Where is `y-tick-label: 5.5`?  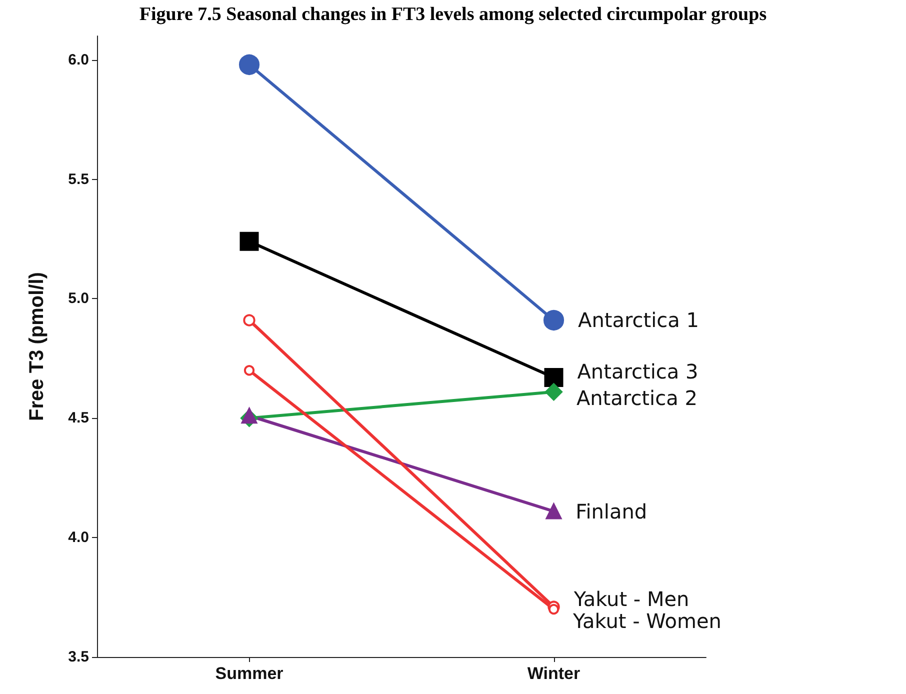
y-tick-label: 5.5 is located at coordinates (78, 179).